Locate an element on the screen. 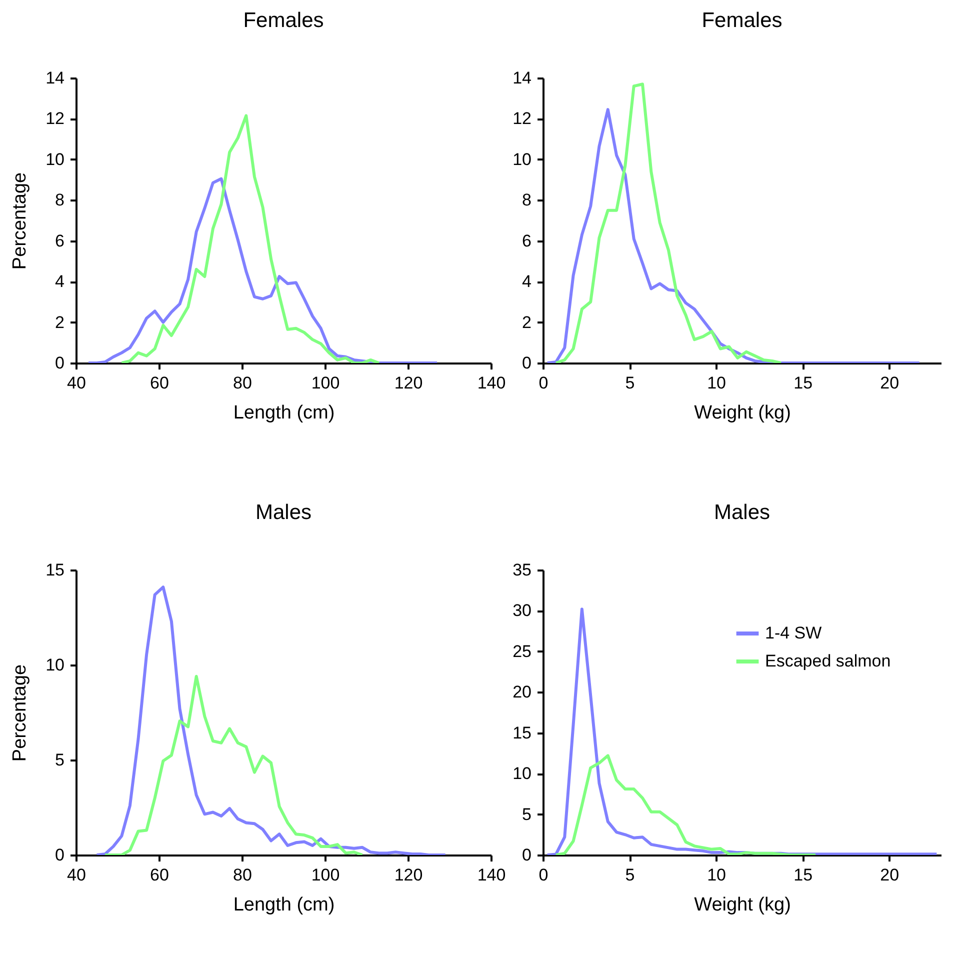 The width and height of the screenshot is (962, 967). y-tick-label: 20 is located at coordinates (522, 692).